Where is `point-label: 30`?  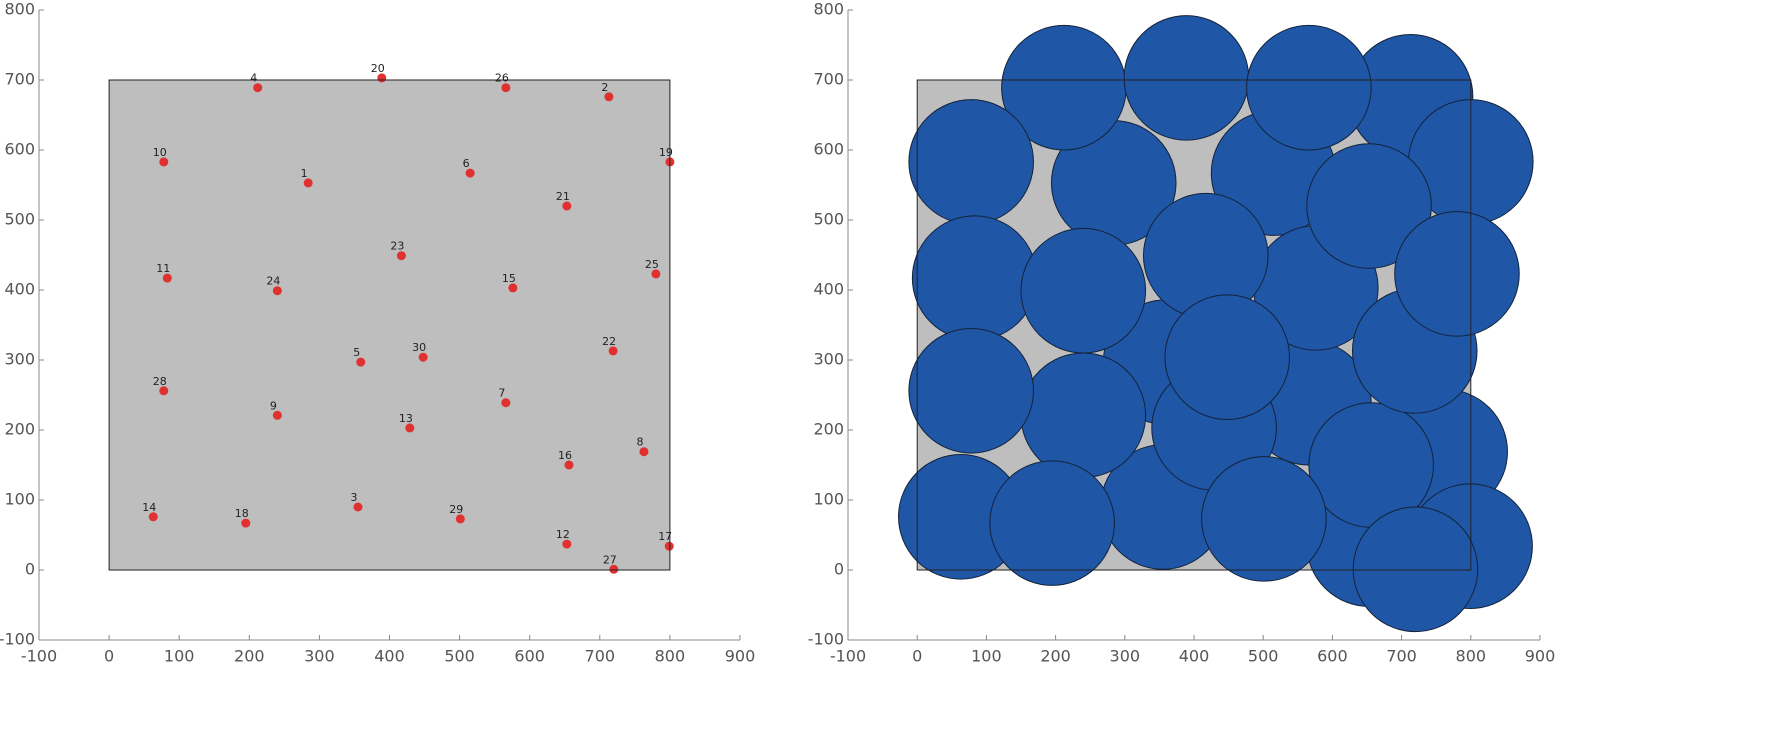 point-label: 30 is located at coordinates (419, 347).